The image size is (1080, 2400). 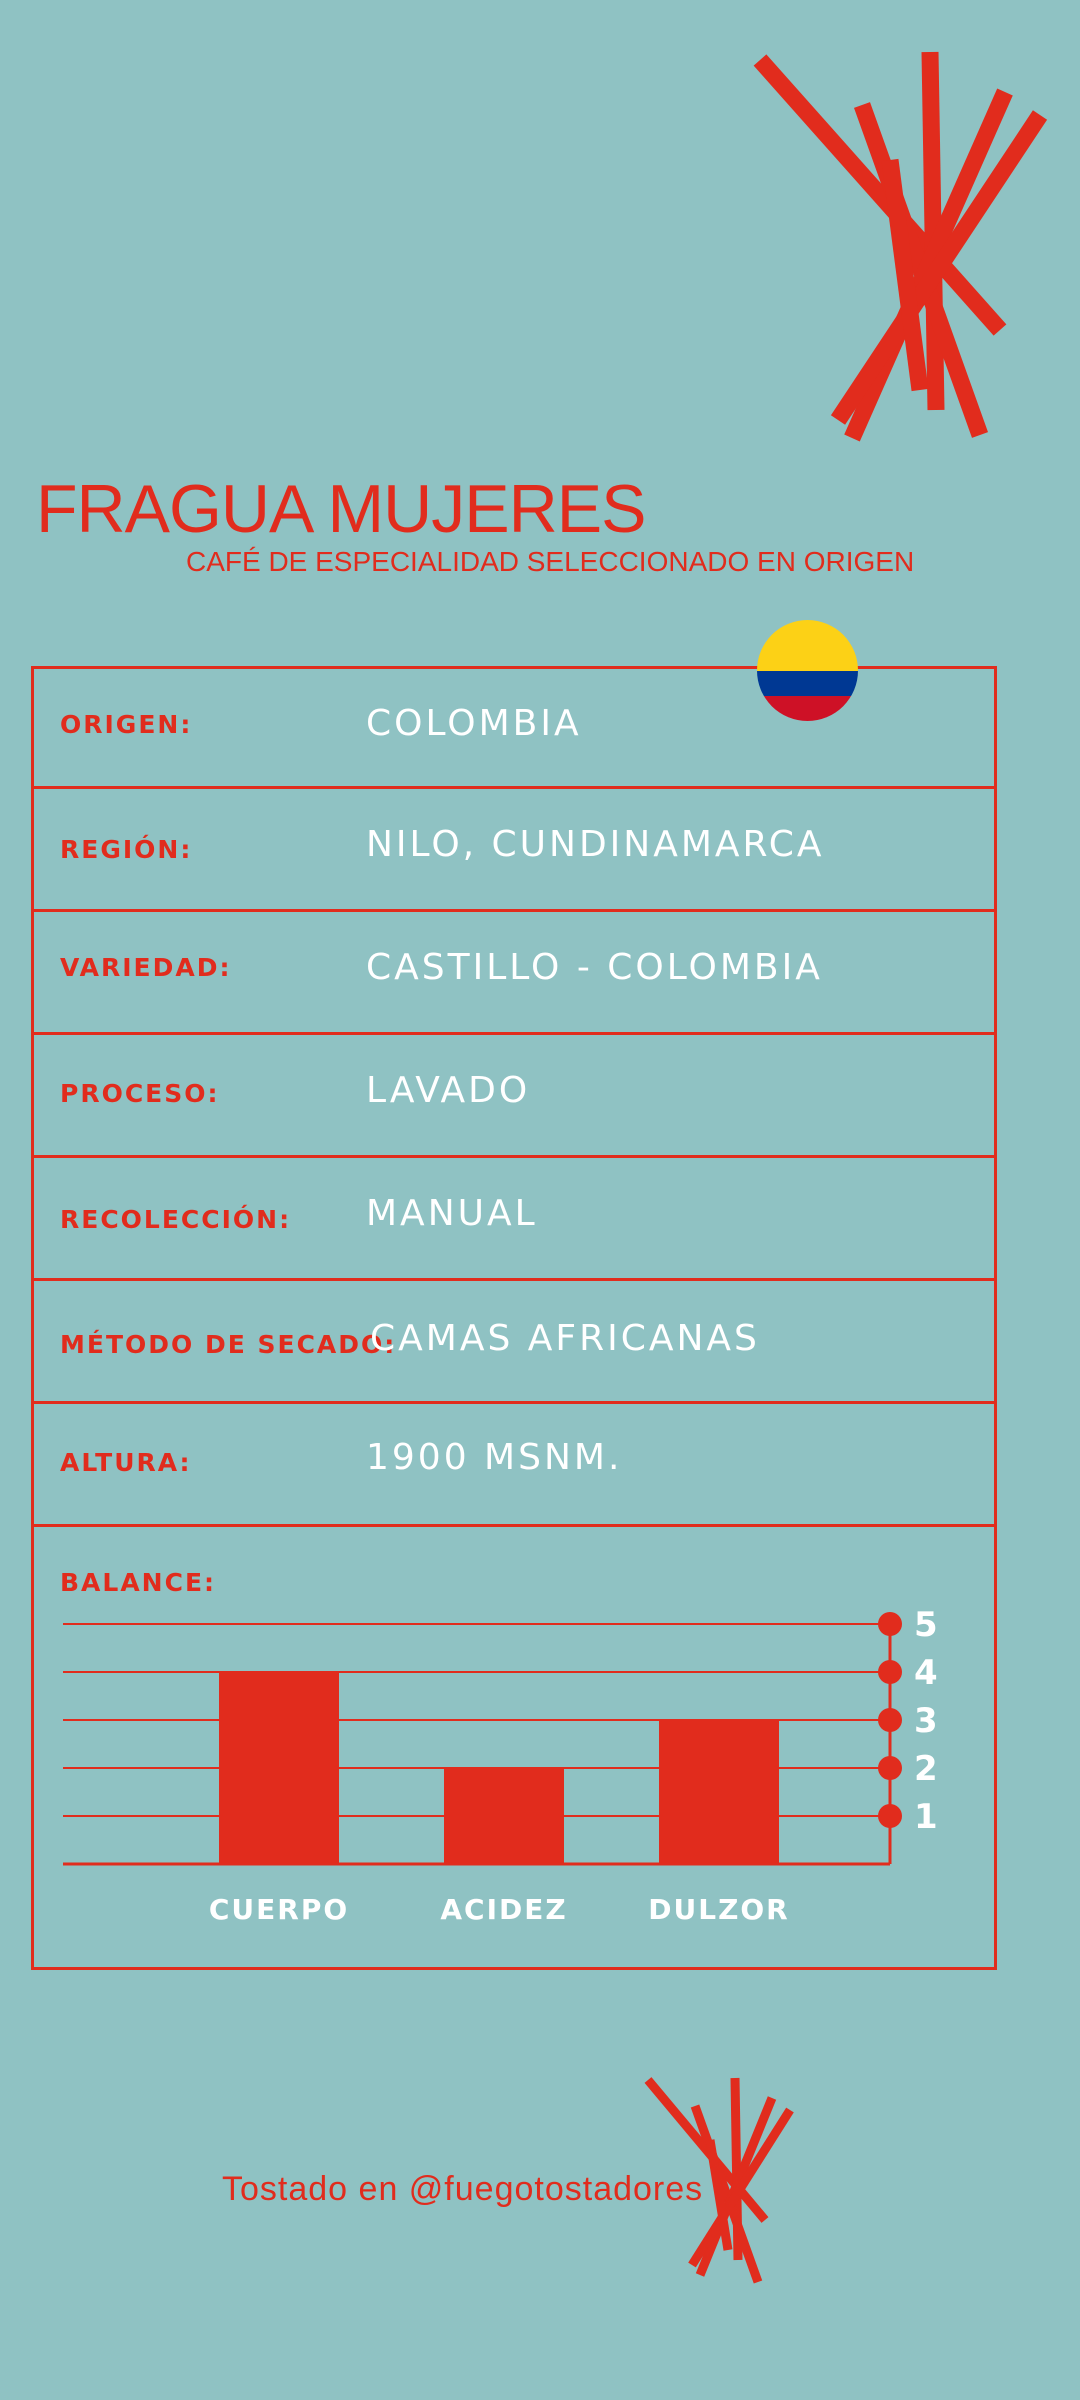 I want to click on bar-acidez, so click(x=504, y=1816).